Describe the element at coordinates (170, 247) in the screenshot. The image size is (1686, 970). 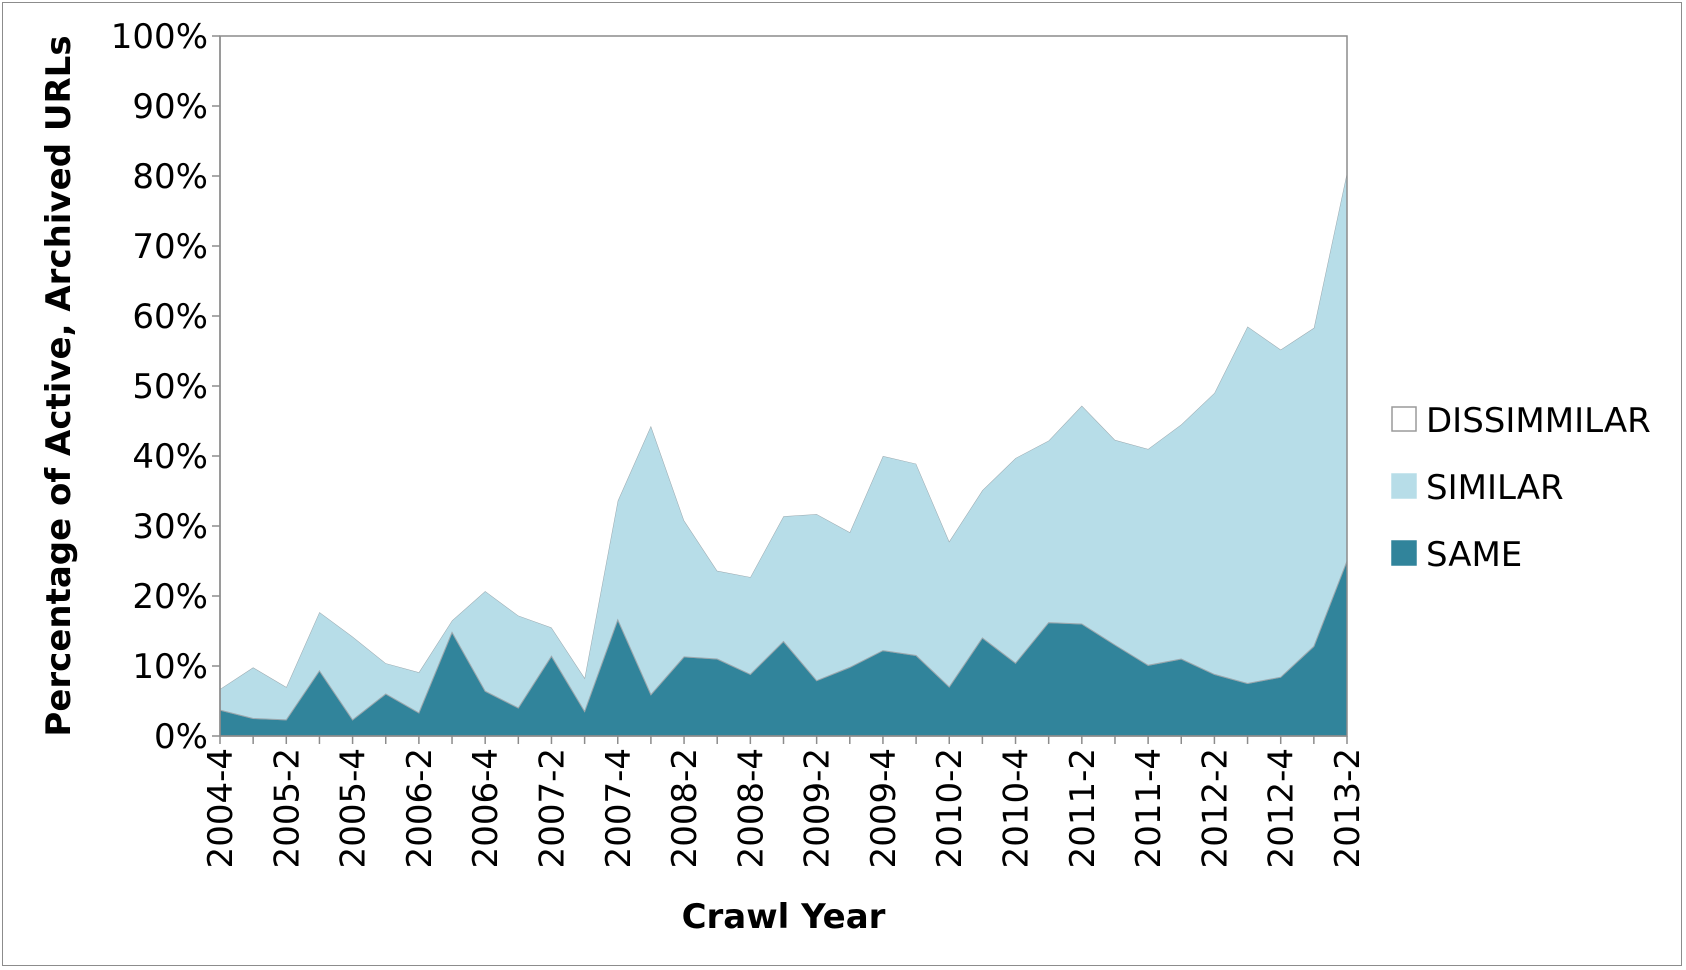
I see `y-tick-label: 70%` at that location.